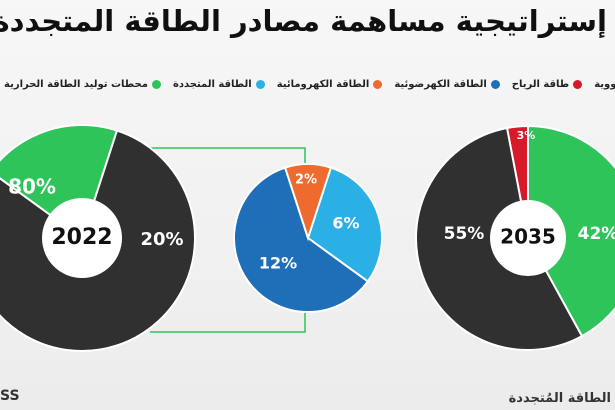 Image resolution: width=615 pixels, height=410 pixels. I want to click on legend-label: الطاقة المتجددة, so click(212, 84).